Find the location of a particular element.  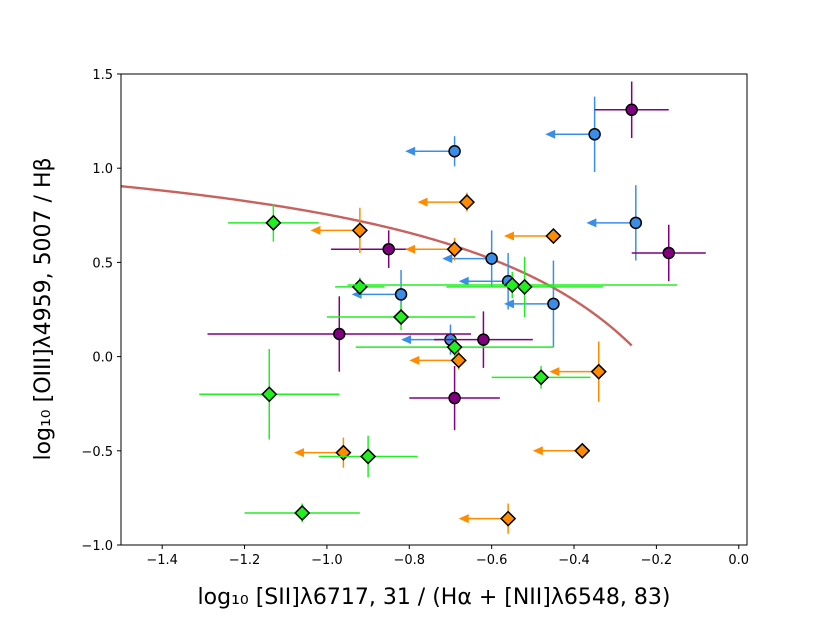

x-tick-label: 0.0 is located at coordinates (738, 560).